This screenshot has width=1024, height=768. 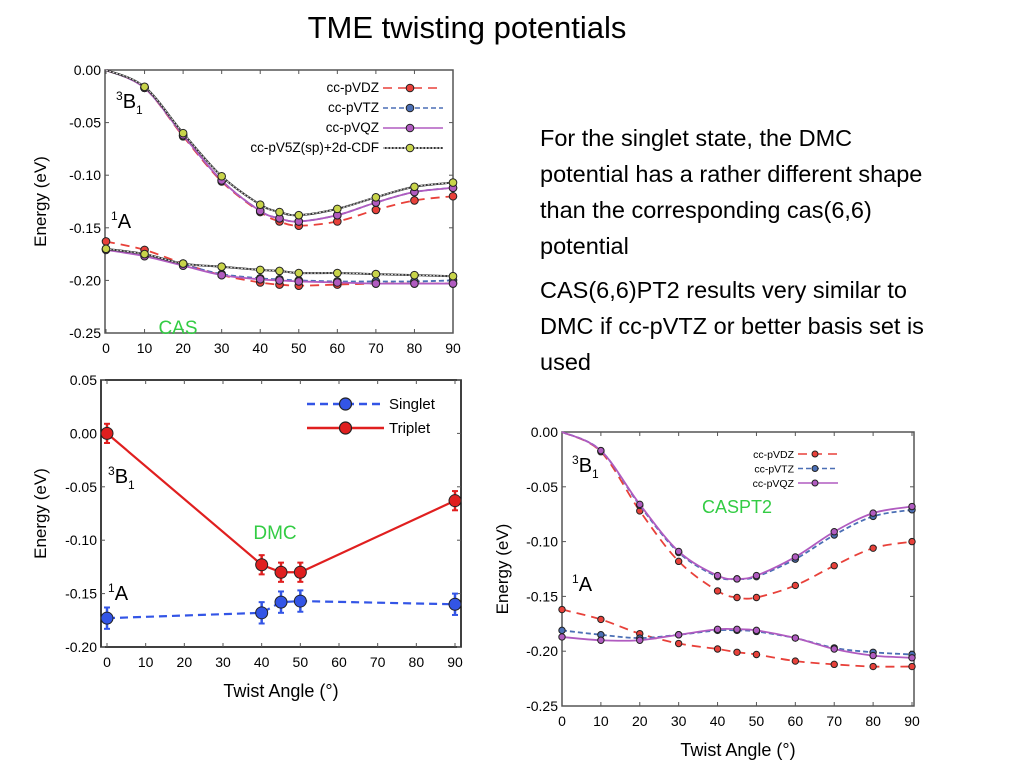 I want to click on y-tick-label: 0.05, so click(x=83, y=380).